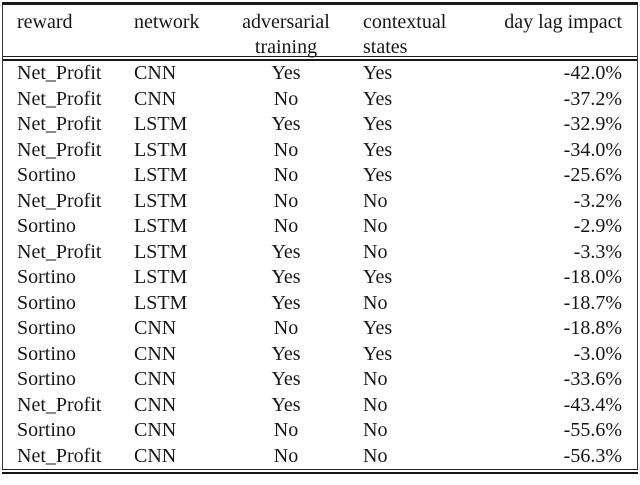 The width and height of the screenshot is (640, 485). I want to click on table-bottom-rule, so click(320, 471).